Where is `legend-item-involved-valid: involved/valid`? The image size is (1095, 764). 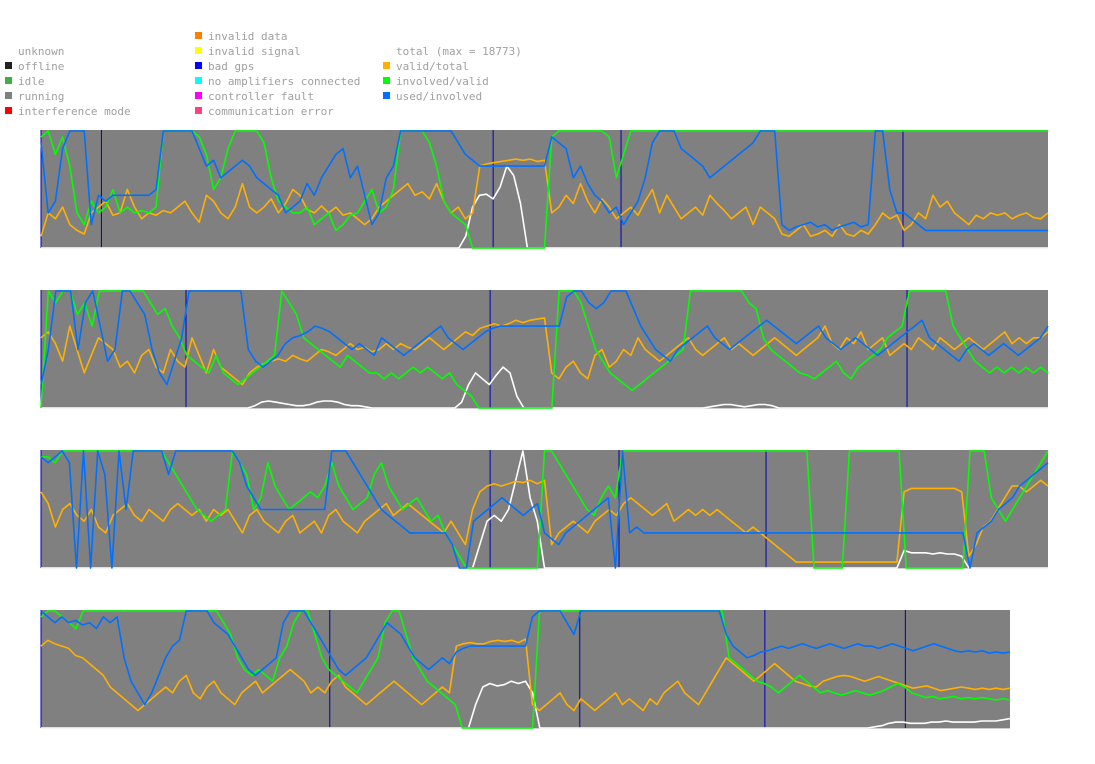 legend-item-involved-valid: involved/valid is located at coordinates (452, 81).